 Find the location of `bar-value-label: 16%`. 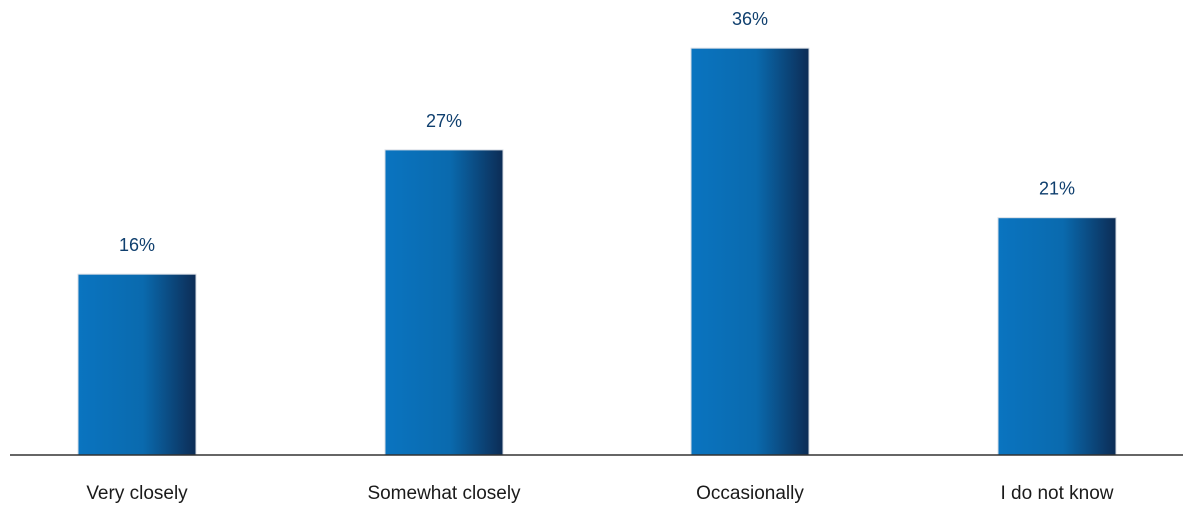

bar-value-label: 16% is located at coordinates (137, 245).